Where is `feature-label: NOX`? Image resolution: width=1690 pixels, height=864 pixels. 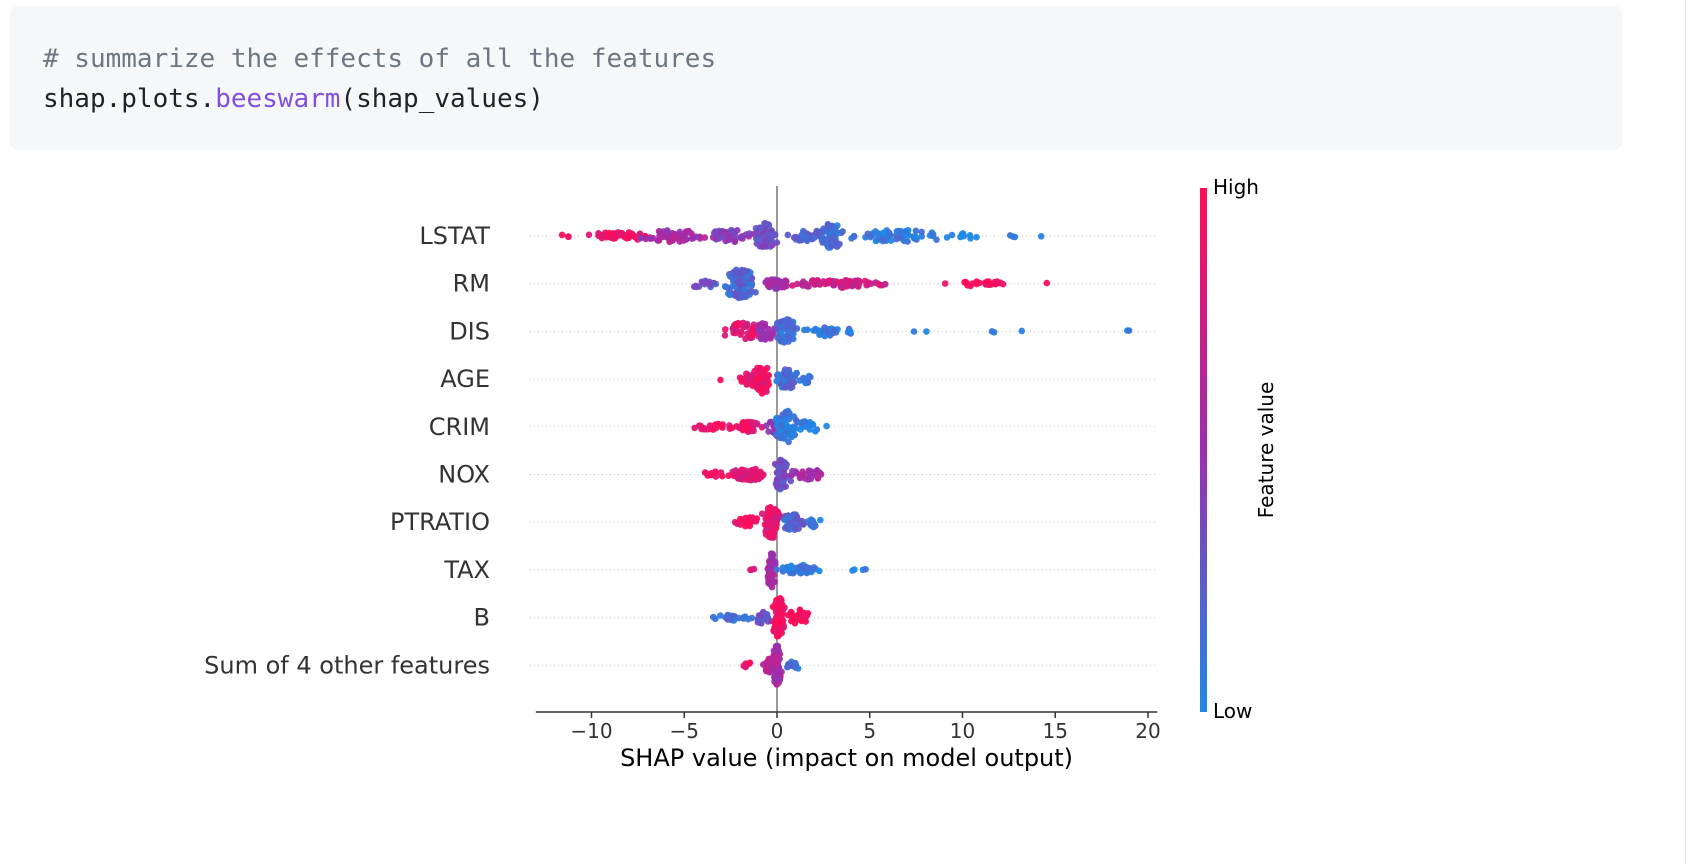
feature-label: NOX is located at coordinates (464, 475).